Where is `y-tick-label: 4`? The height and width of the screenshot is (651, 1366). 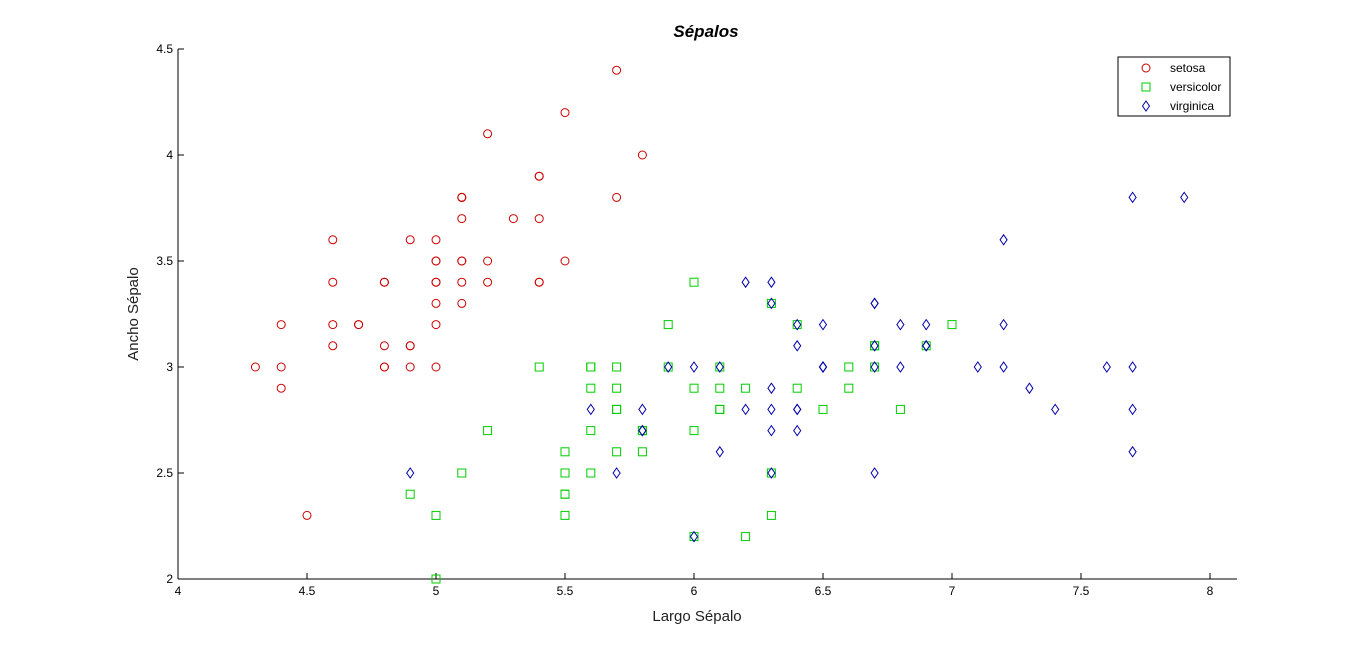
y-tick-label: 4 is located at coordinates (169, 155).